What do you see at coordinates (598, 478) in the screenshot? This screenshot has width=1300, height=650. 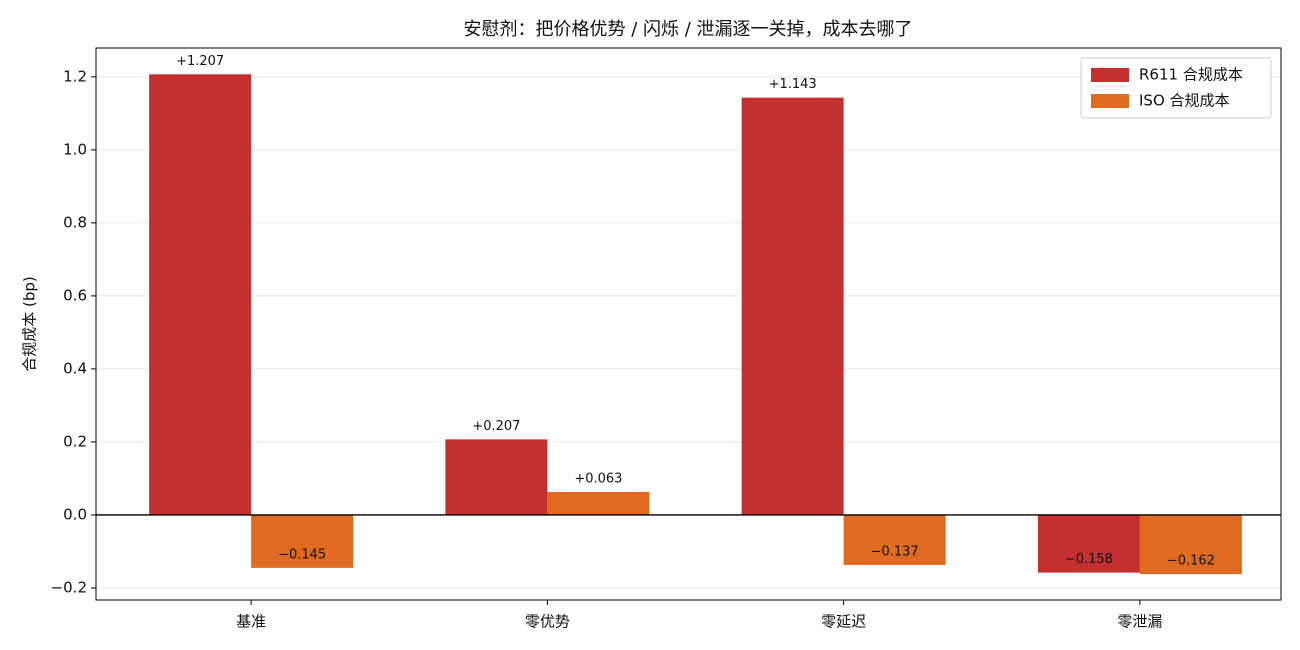 I see `value-label: +0.063` at bounding box center [598, 478].